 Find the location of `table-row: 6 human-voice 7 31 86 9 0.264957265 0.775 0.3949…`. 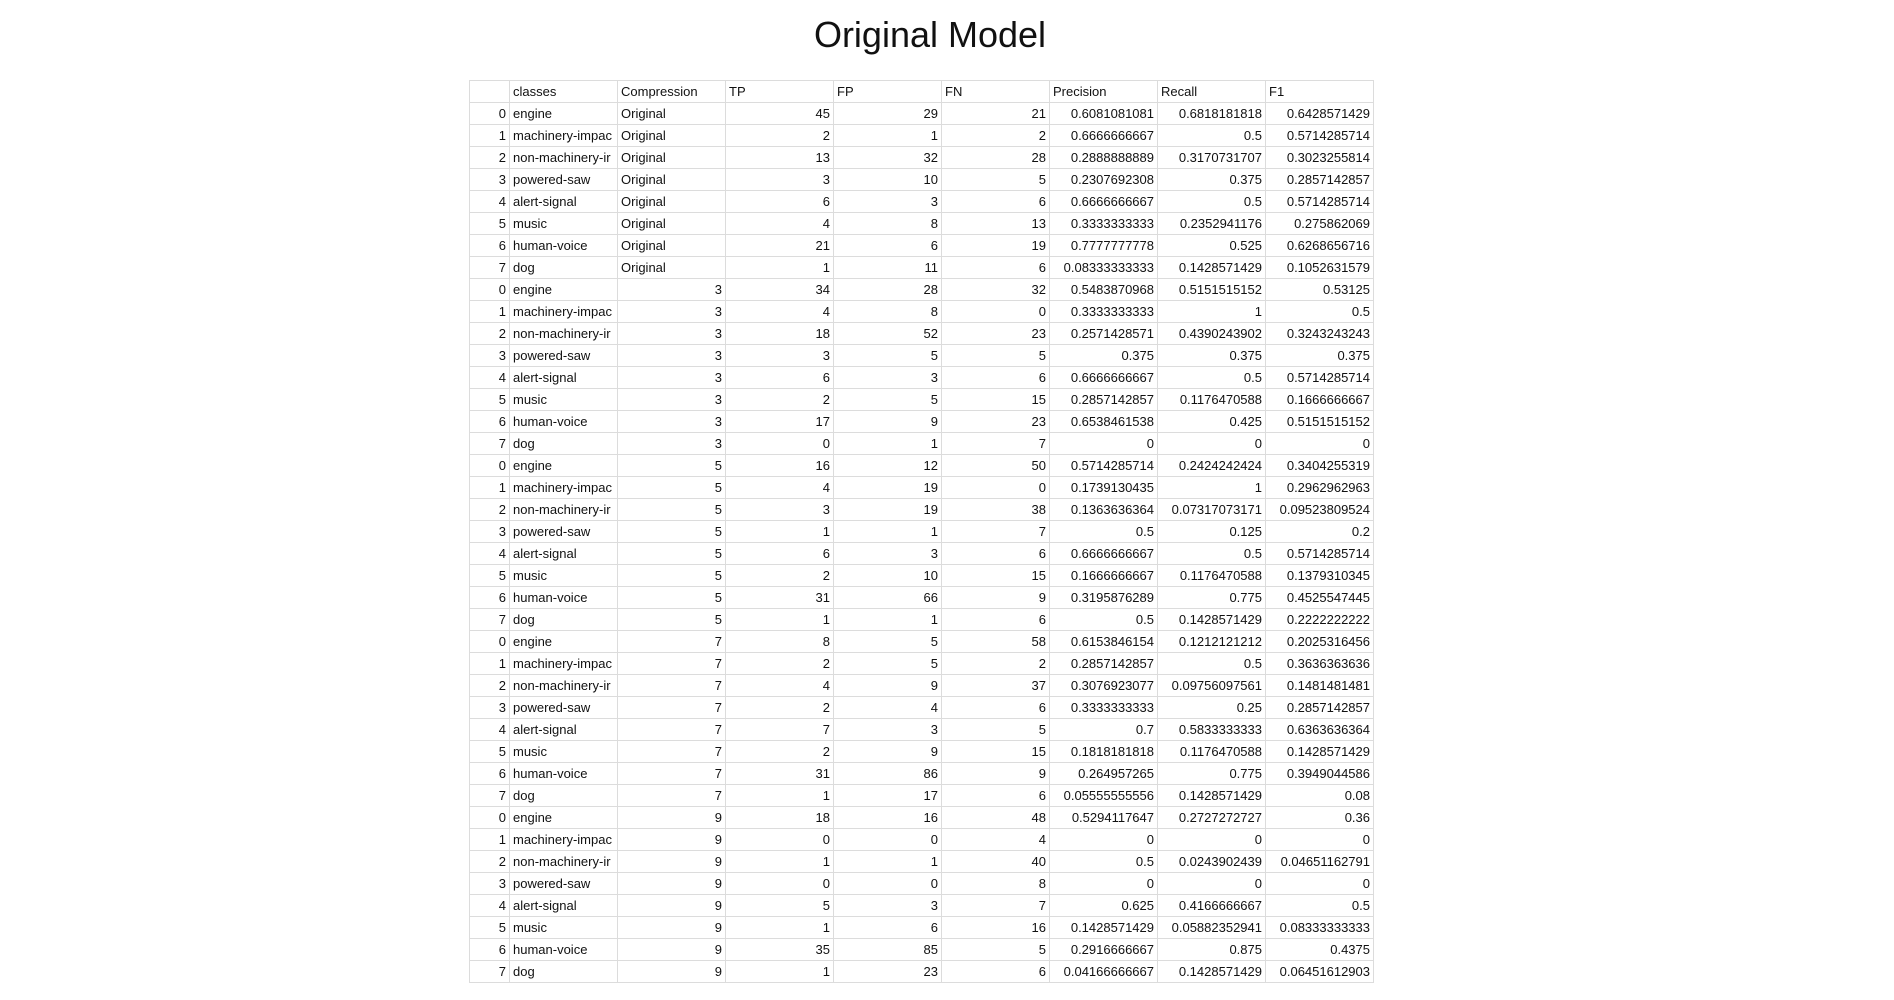

table-row: 6 human-voice 7 31 86 9 0.264957265 0.775 0.3949… is located at coordinates (921, 773).